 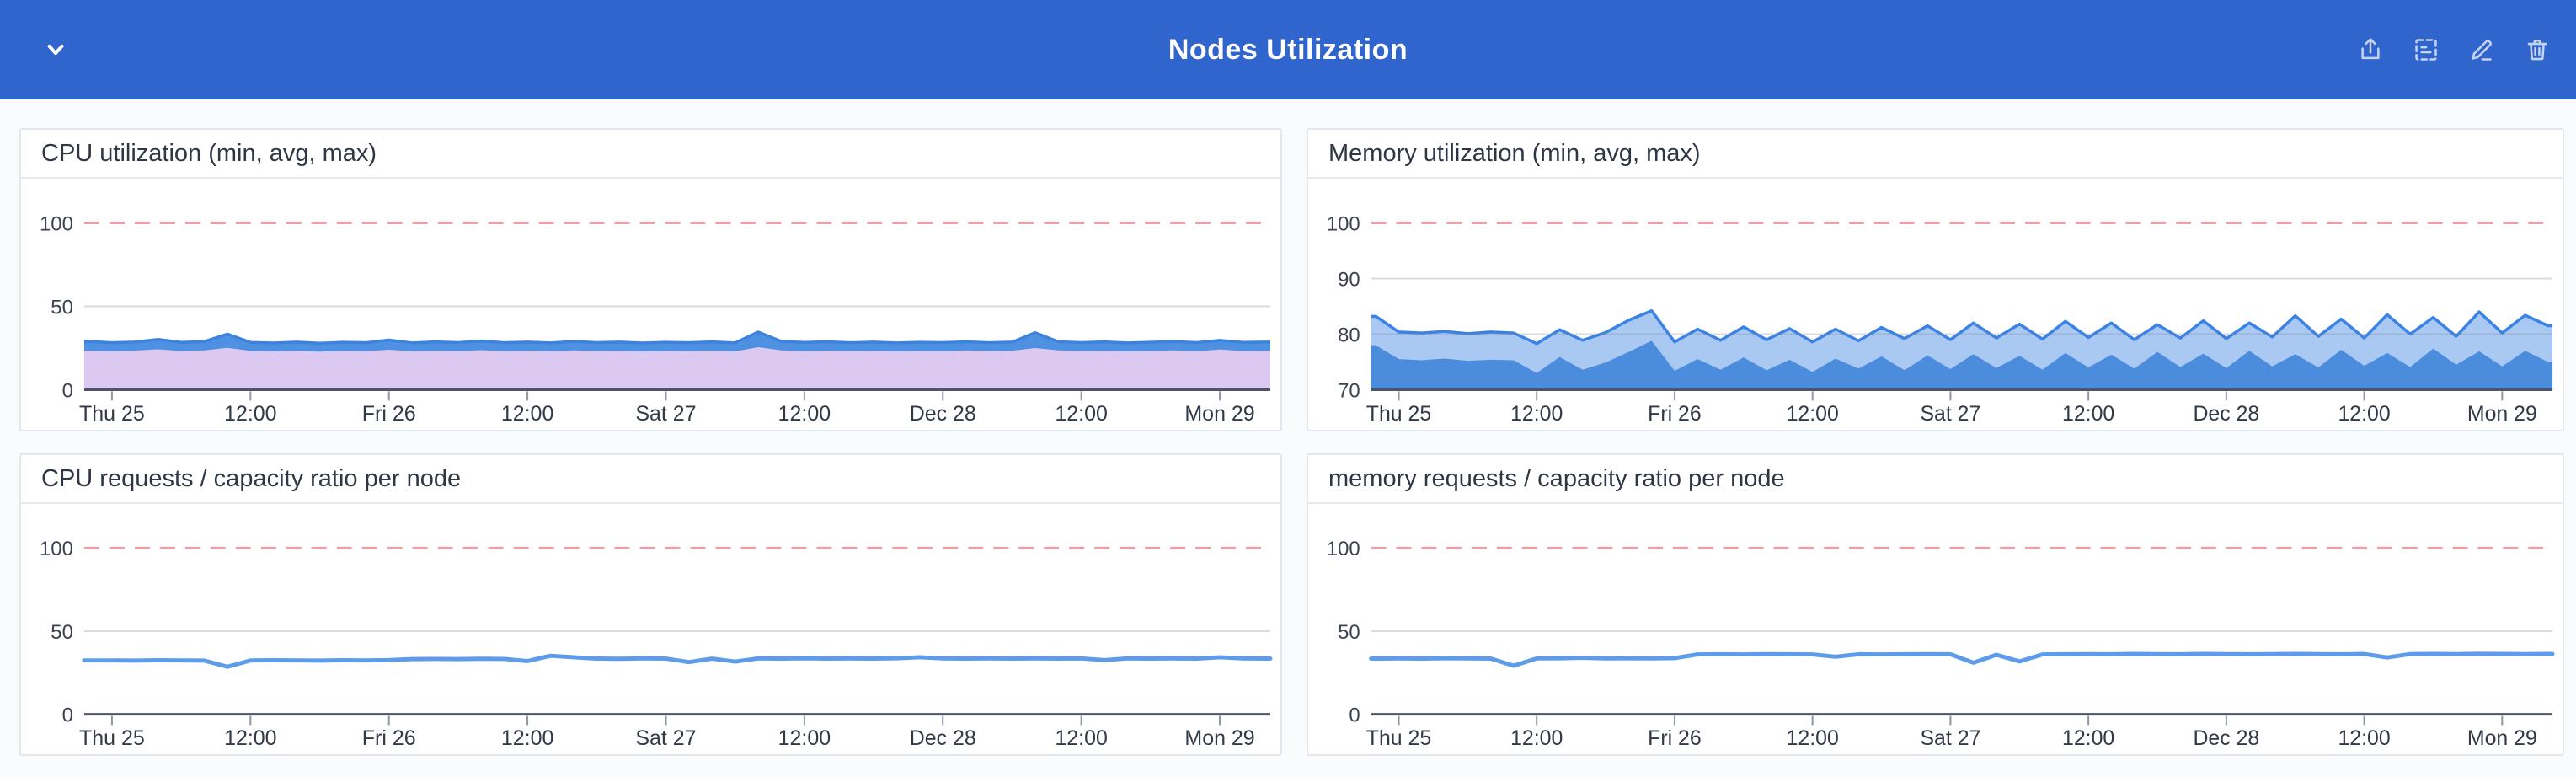 I want to click on card-view-icon, so click(x=2426, y=50).